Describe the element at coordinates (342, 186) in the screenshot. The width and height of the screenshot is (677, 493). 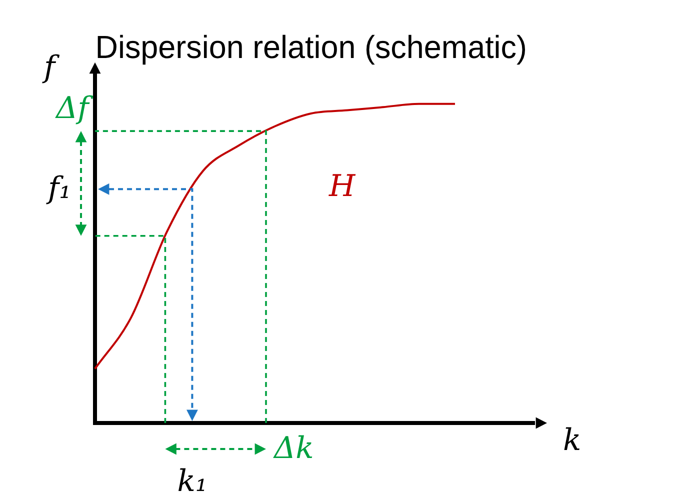
I see `series-label: H` at that location.